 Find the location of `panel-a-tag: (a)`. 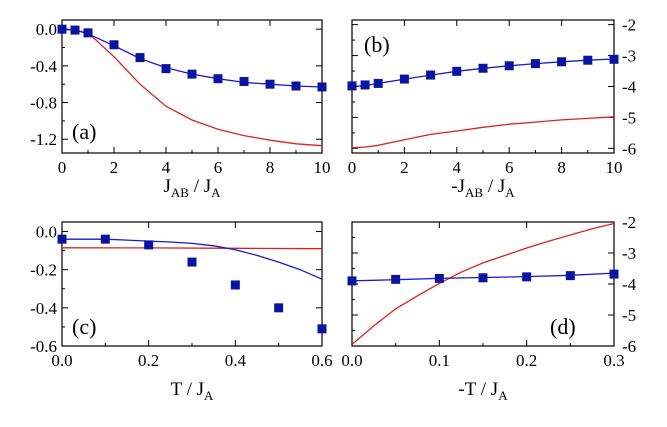

panel-a-tag: (a) is located at coordinates (84, 131).